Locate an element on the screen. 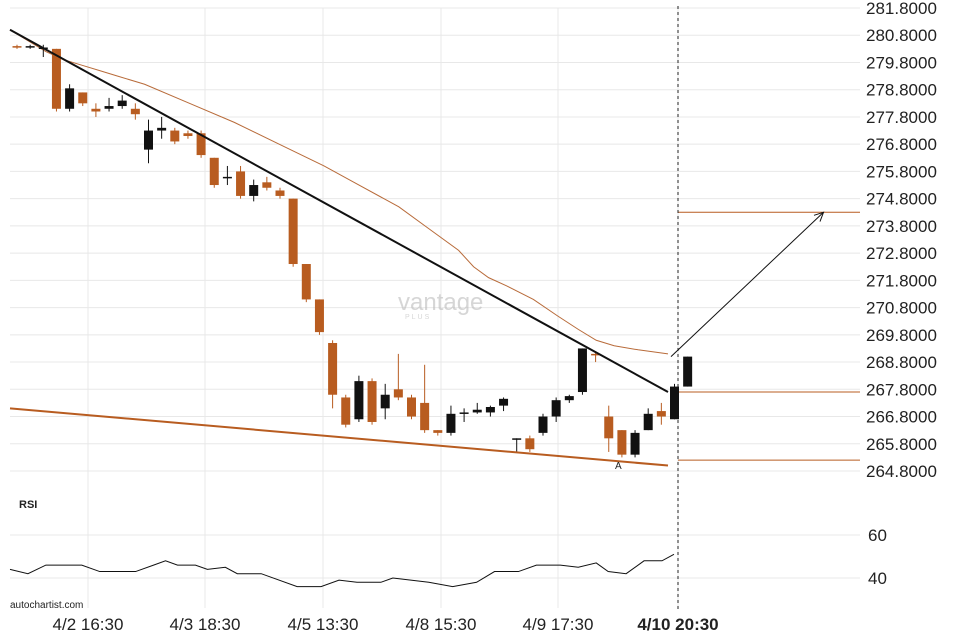 The image size is (960, 640). price-tick-label: 272.8000 is located at coordinates (901, 253).